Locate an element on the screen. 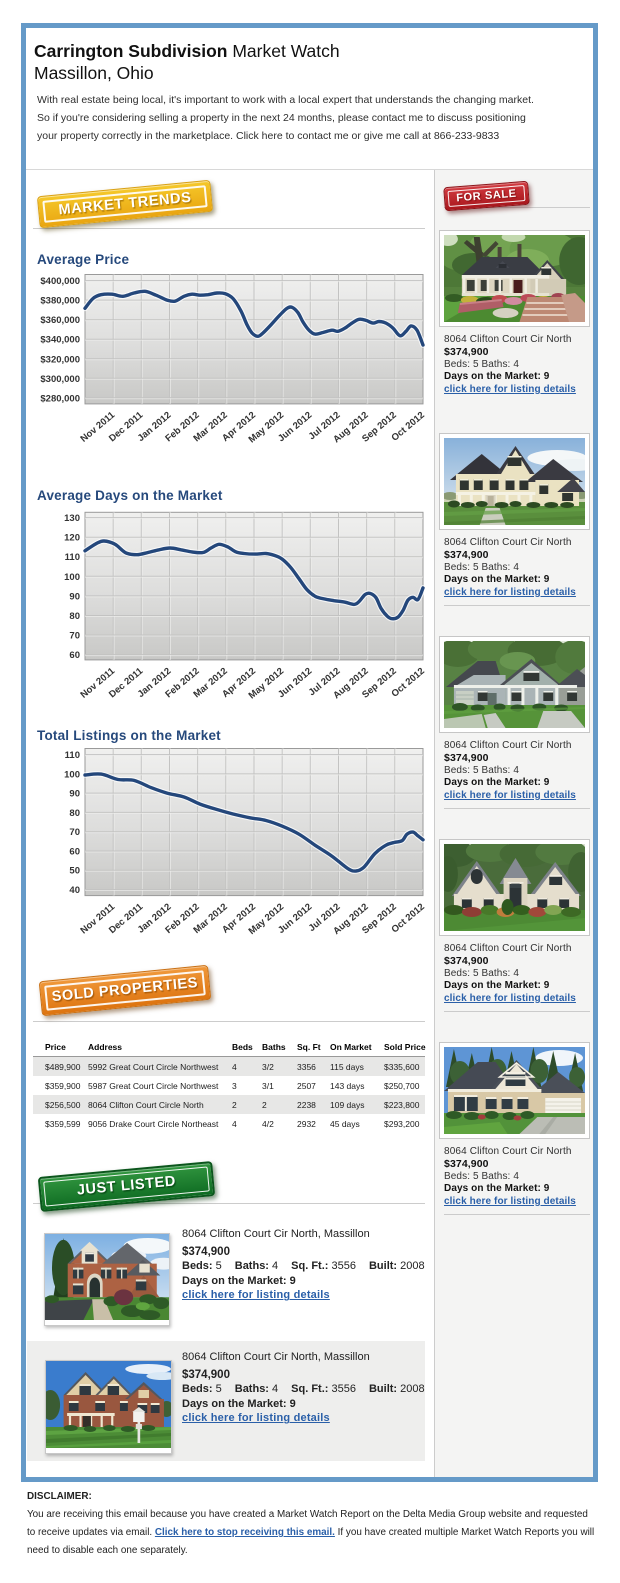  svg-text: $360,000 is located at coordinates (60, 320).